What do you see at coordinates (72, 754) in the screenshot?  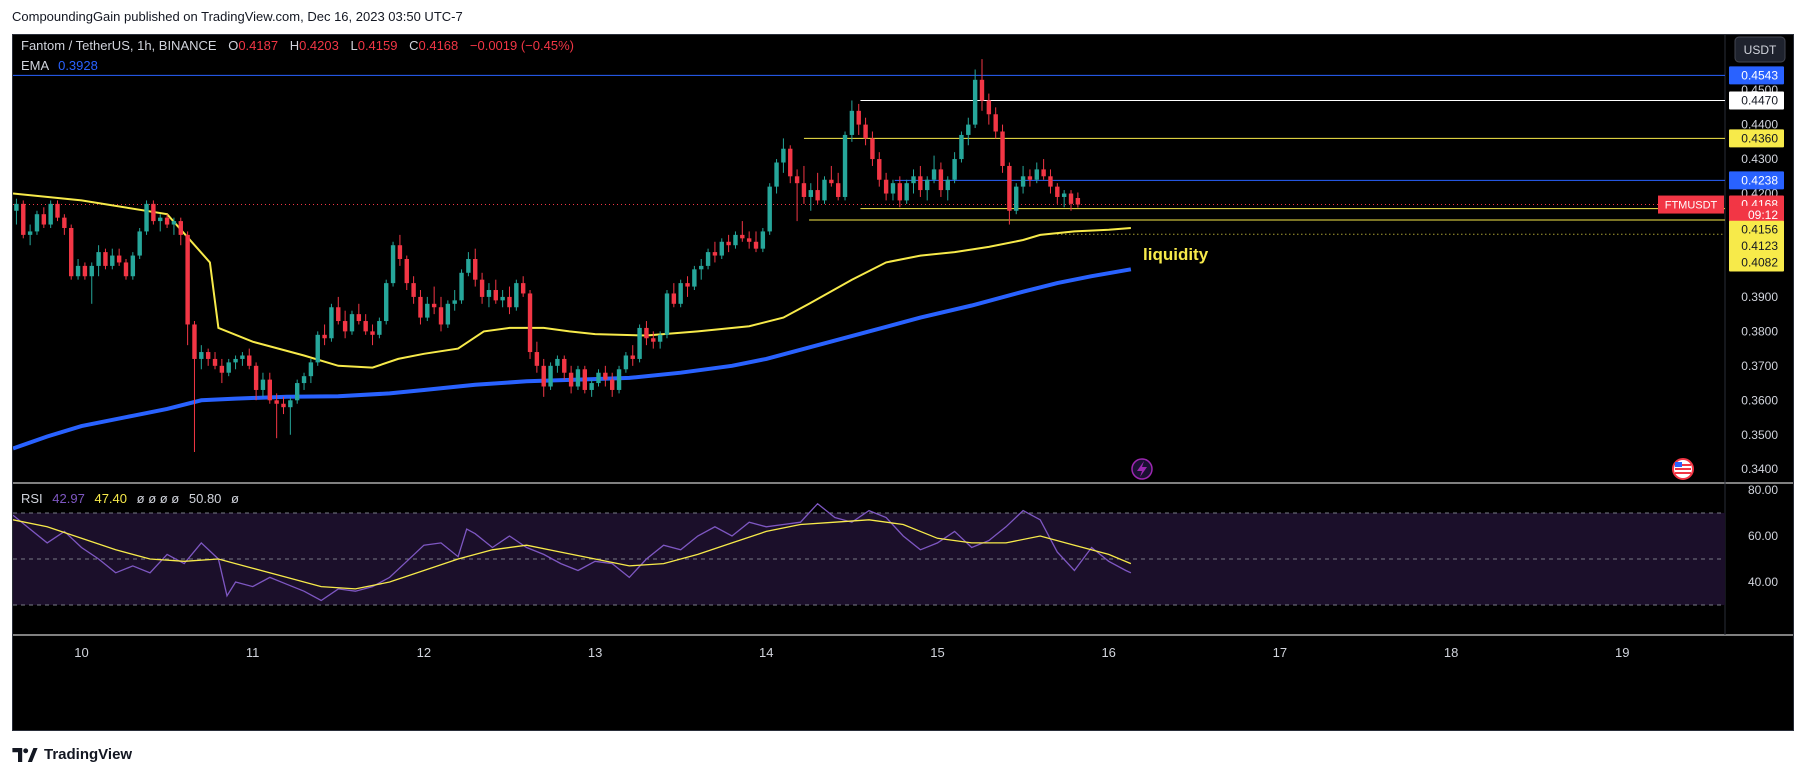 I see `tradingview-footer: TradingView` at bounding box center [72, 754].